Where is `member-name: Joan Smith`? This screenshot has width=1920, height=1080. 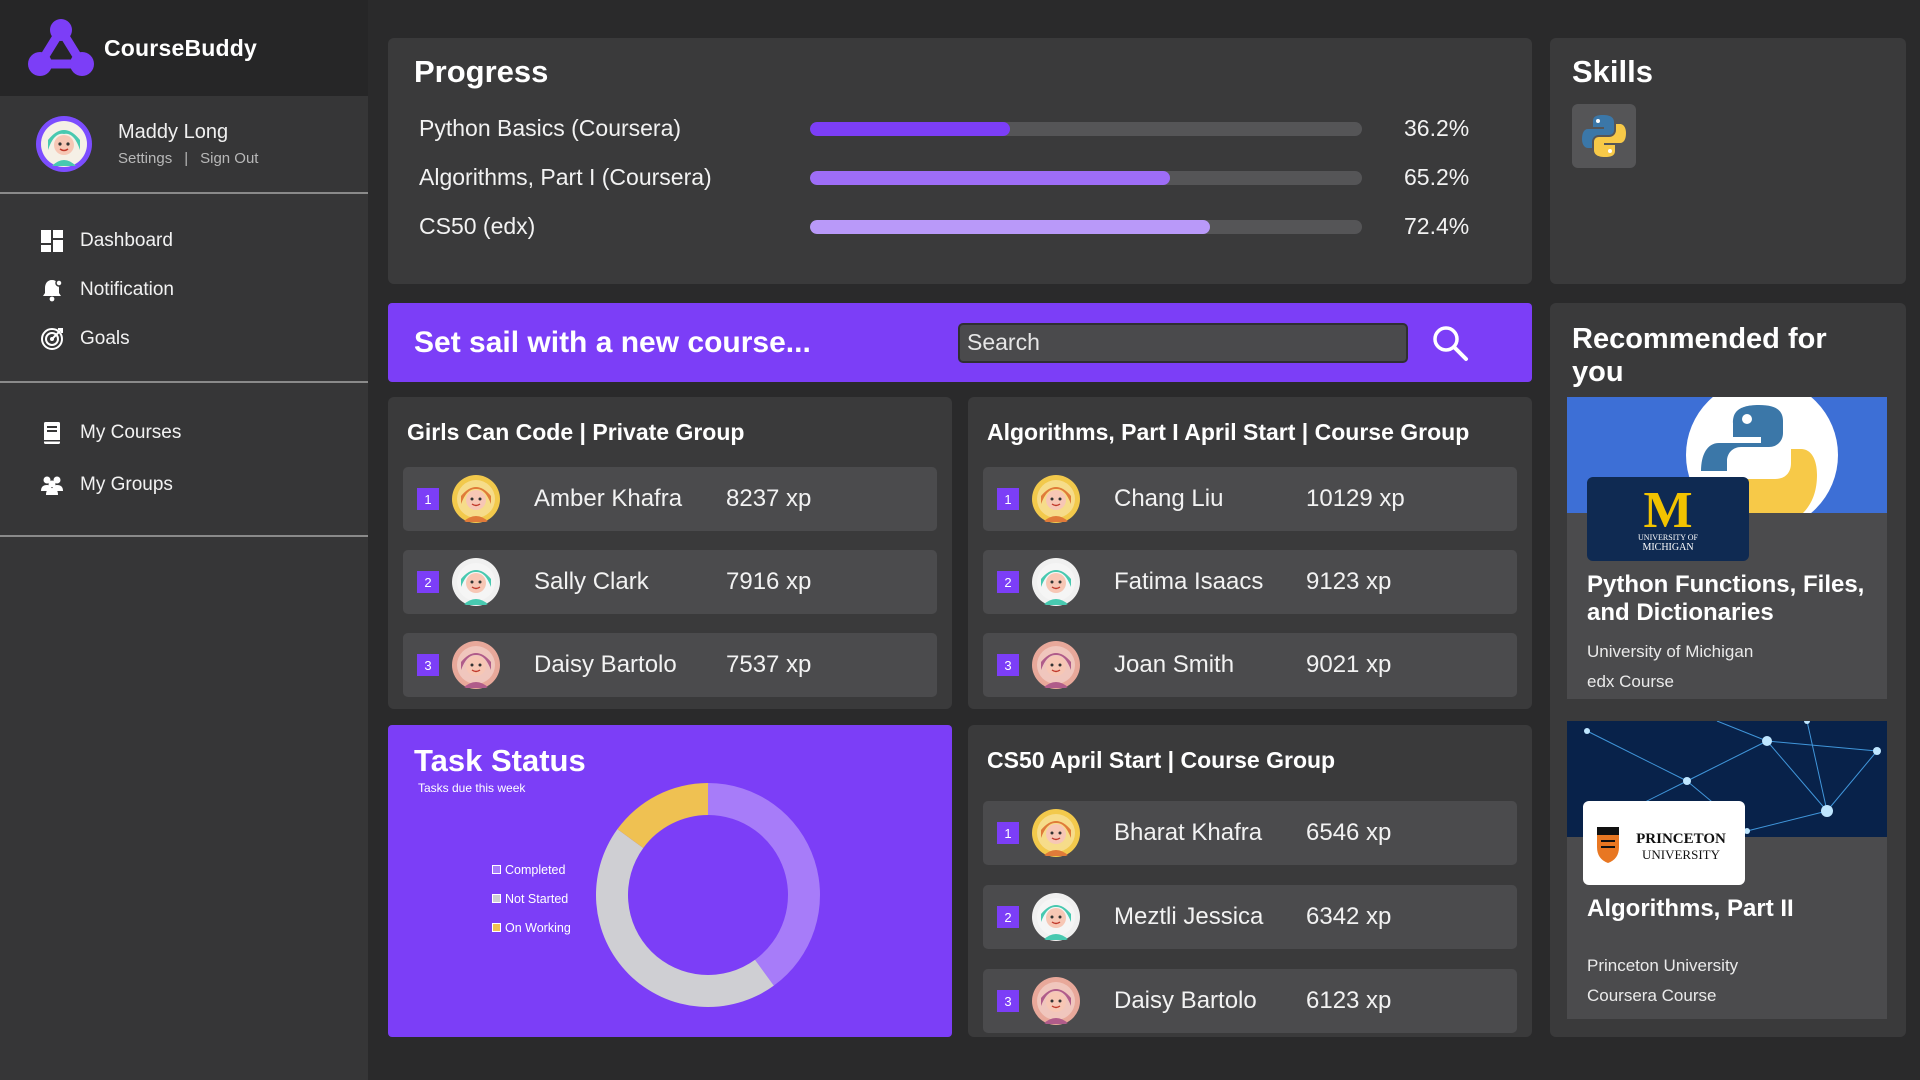
member-name: Joan Smith is located at coordinates (1174, 664).